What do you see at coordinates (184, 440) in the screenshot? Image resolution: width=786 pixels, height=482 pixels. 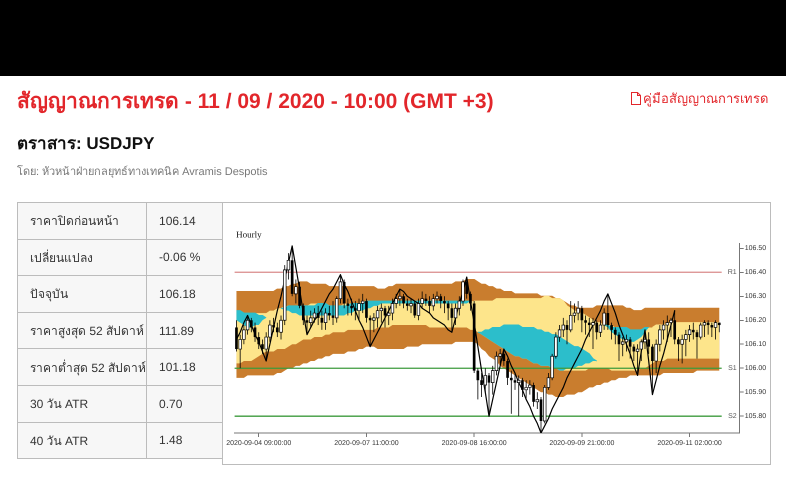 I see `text: 1.48` at bounding box center [184, 440].